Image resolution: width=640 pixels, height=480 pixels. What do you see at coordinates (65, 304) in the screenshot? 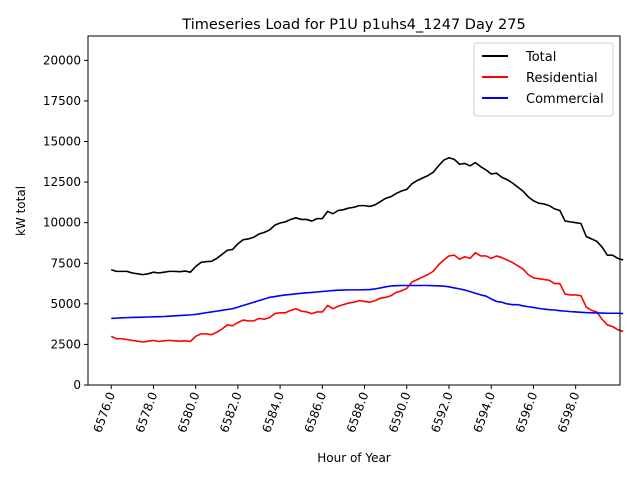
I see `y-tick-label: 5000` at bounding box center [65, 304].